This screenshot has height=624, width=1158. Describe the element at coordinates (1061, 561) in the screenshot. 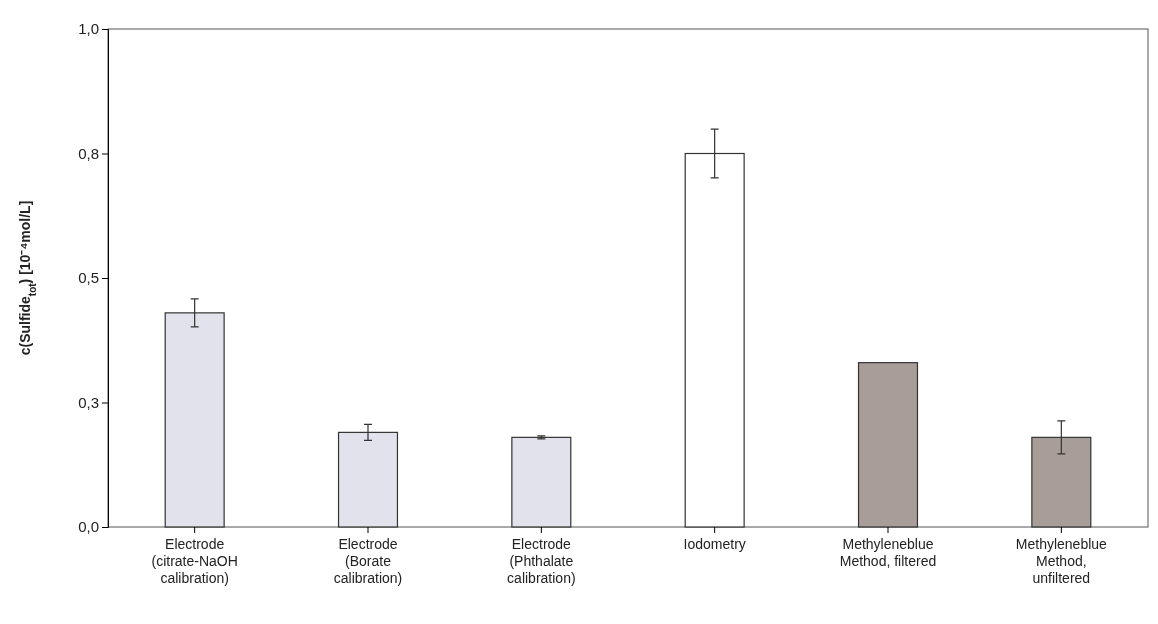

I see `x-tick-label: Methyleneblue Method, unfiltered` at that location.